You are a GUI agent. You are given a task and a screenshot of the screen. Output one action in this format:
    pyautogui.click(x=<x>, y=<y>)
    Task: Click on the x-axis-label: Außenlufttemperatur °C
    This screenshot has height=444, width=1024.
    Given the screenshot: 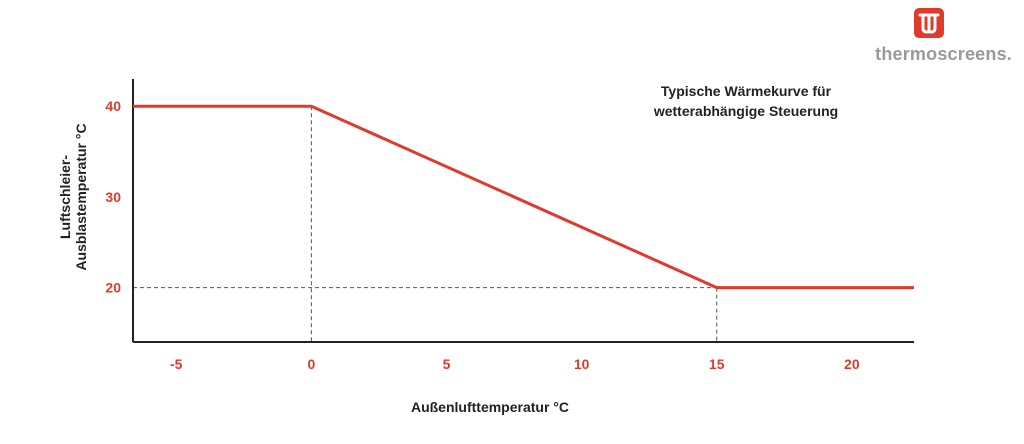 What is the action you would take?
    pyautogui.click(x=490, y=407)
    